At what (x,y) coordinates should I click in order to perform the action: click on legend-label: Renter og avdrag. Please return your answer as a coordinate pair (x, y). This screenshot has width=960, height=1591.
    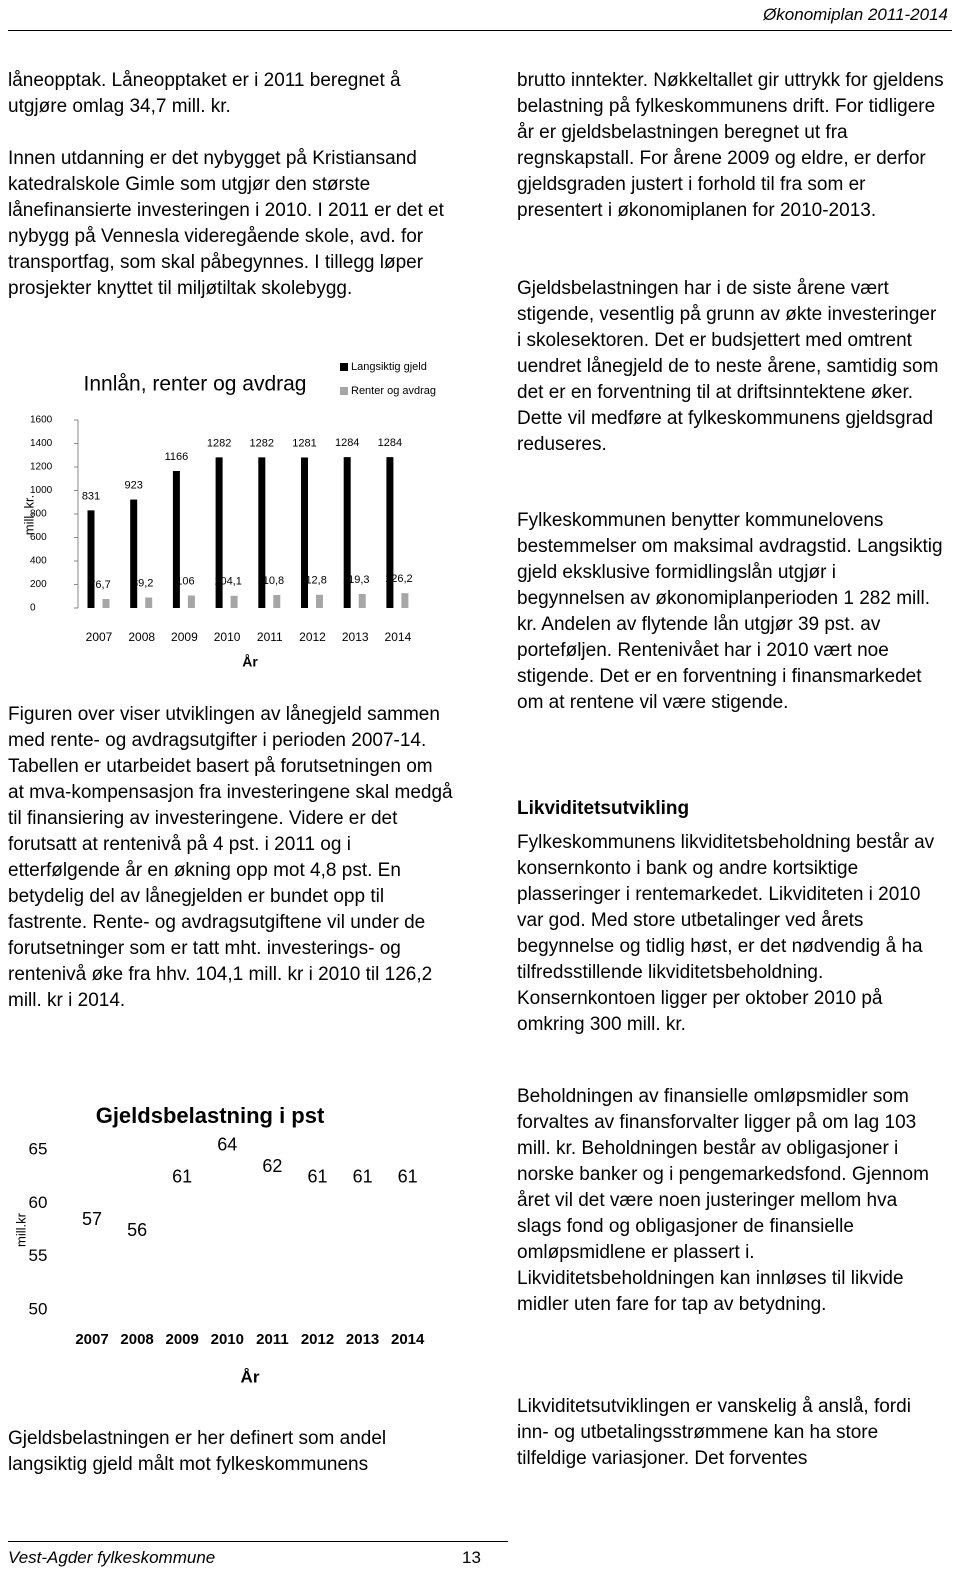
    Looking at the image, I should click on (393, 391).